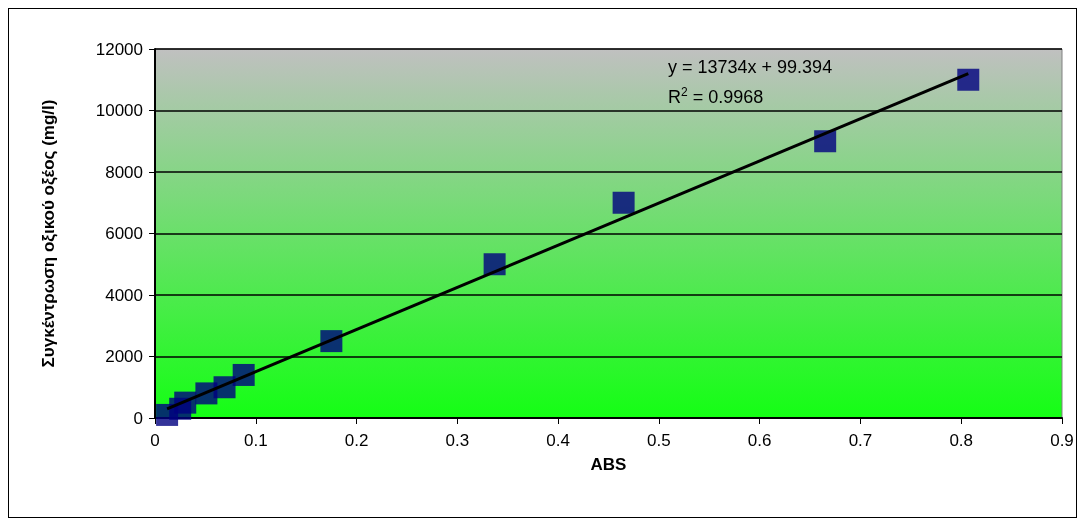  What do you see at coordinates (1062, 440) in the screenshot?
I see `x-tick-label: 0.9` at bounding box center [1062, 440].